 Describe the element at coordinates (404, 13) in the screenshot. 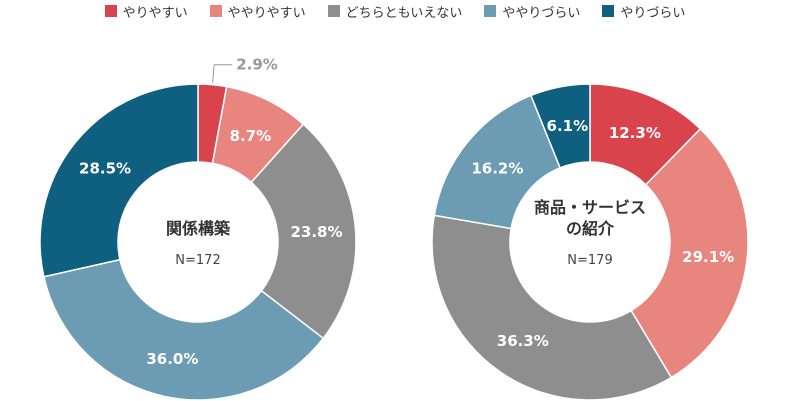

I see `legend-label: どちらともいえない` at that location.